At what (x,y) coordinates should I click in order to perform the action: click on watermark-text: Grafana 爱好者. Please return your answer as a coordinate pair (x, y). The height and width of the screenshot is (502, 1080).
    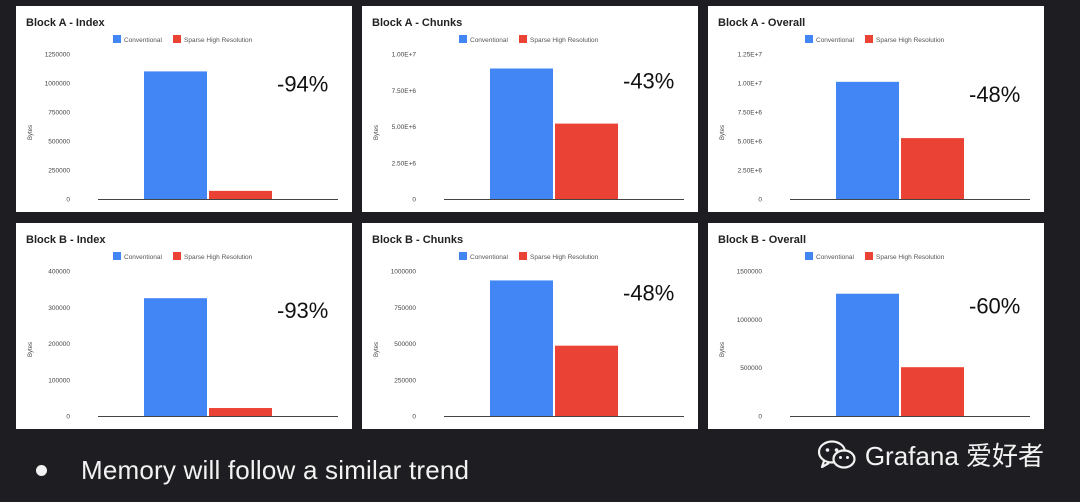
    Looking at the image, I should click on (954, 456).